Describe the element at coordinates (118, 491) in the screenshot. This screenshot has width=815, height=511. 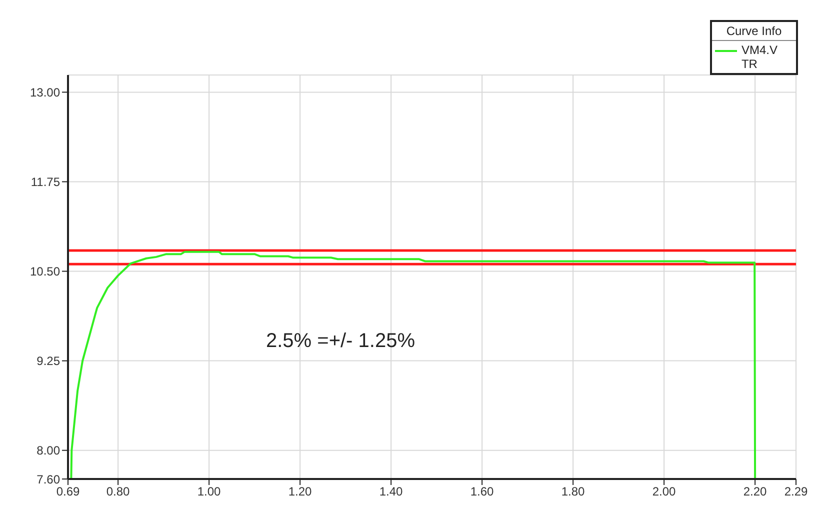
I see `x-tick-label: 0.80` at that location.